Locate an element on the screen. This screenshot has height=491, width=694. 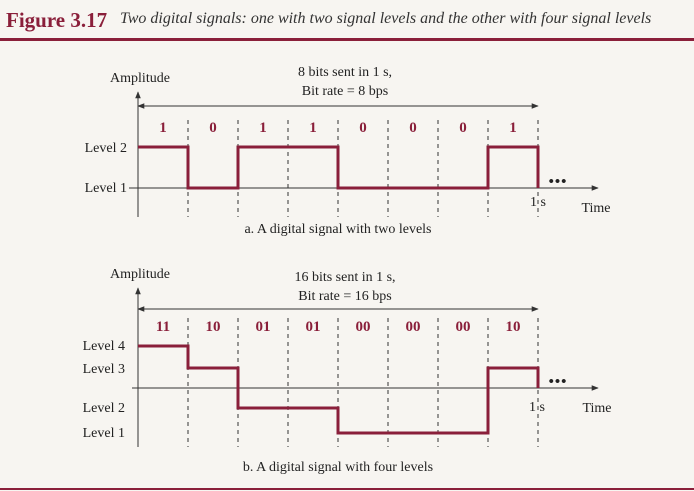
panel-a-bit-3: 1 is located at coordinates (263, 128).